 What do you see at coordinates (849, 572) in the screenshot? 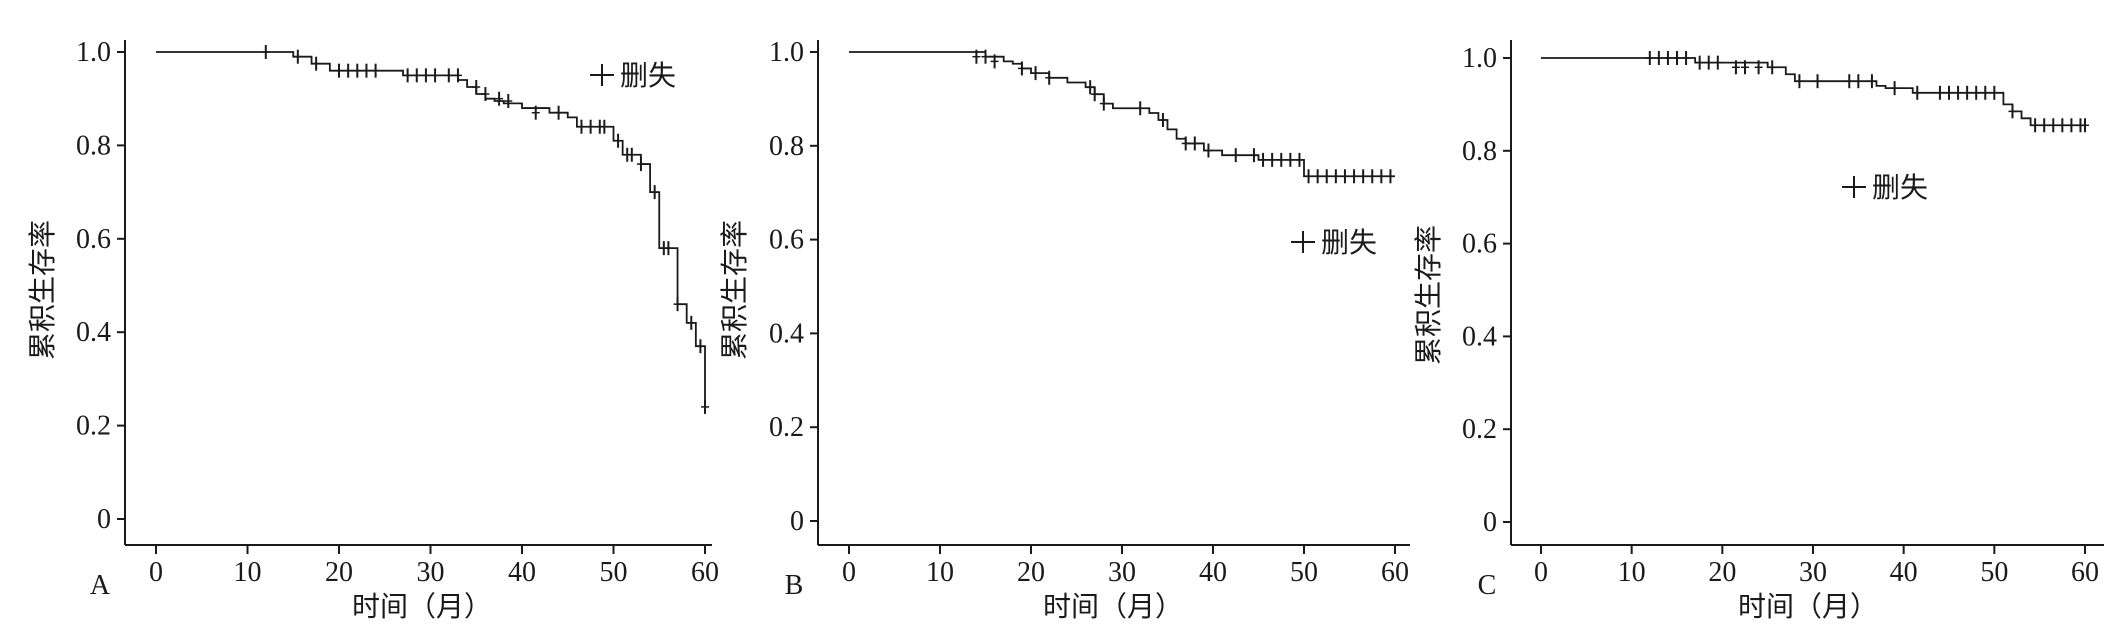
I see `x-tick-label: 0` at bounding box center [849, 572].